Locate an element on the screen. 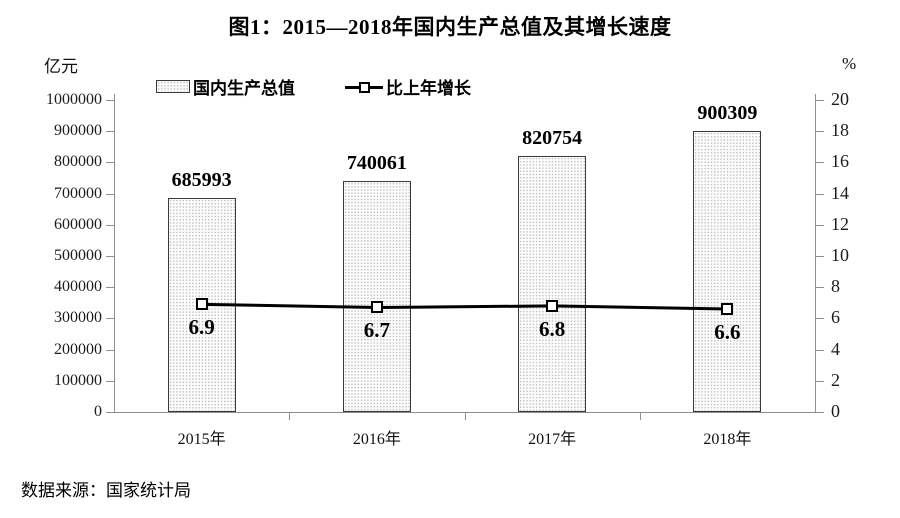 The height and width of the screenshot is (518, 900). bar-2016年 is located at coordinates (376, 296).